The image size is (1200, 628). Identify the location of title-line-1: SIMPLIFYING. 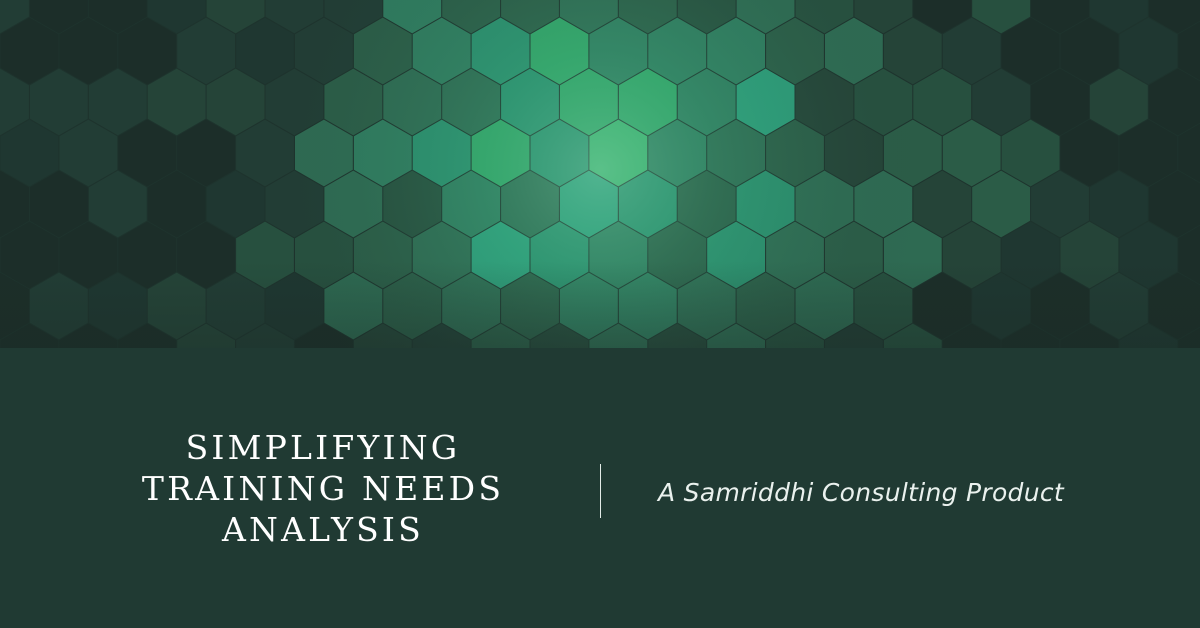
(323, 447).